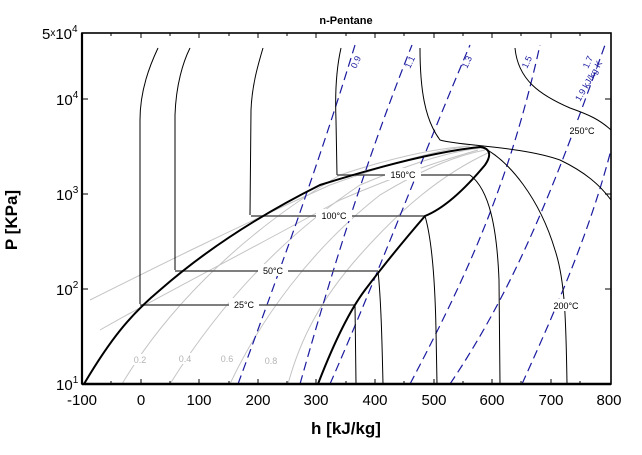 The width and height of the screenshot is (642, 455). What do you see at coordinates (149, 175) in the screenshot?
I see `isotherm-25-liquid` at bounding box center [149, 175].